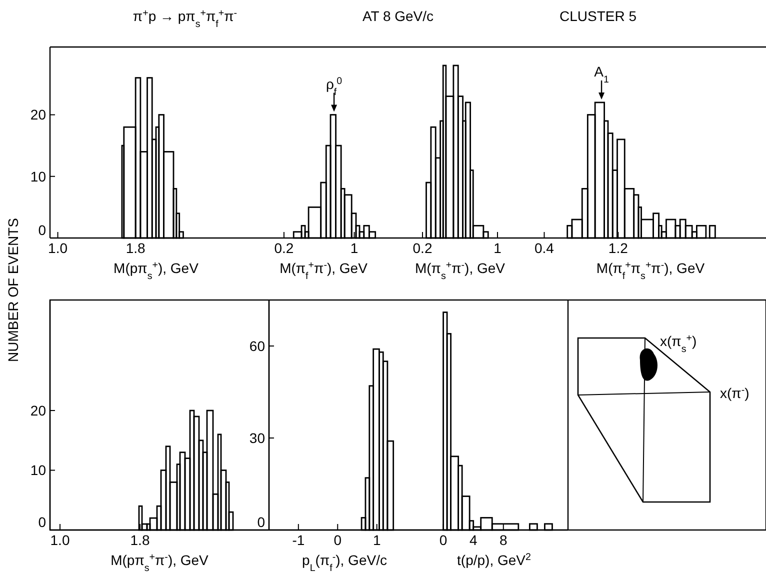 This screenshot has width=766, height=588. Describe the element at coordinates (598, 16) in the screenshot. I see `chart-title: CLUSTER 5` at that location.